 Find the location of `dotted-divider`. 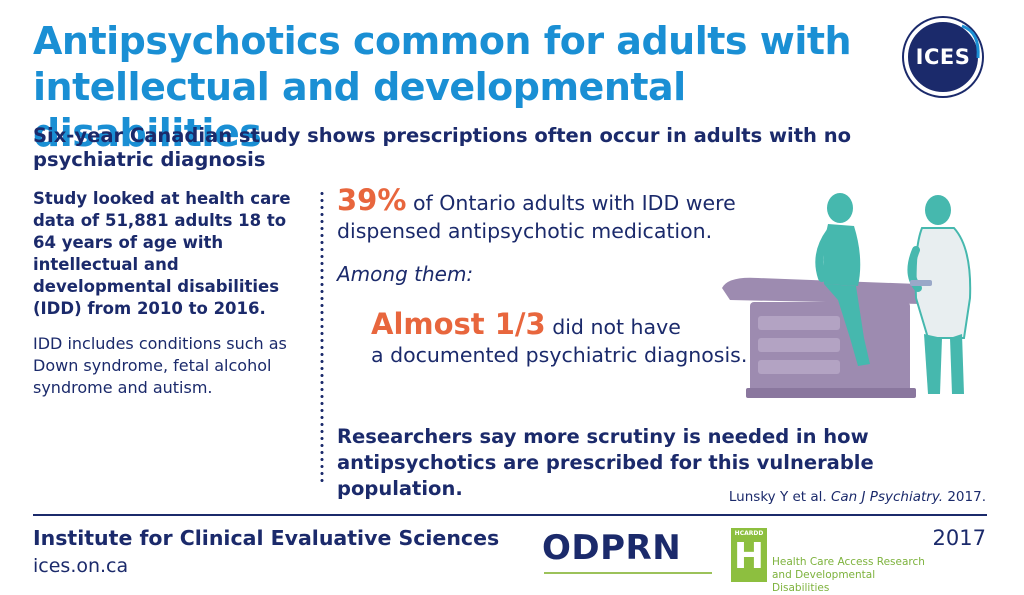

dotted-divider is located at coordinates (322, 338).